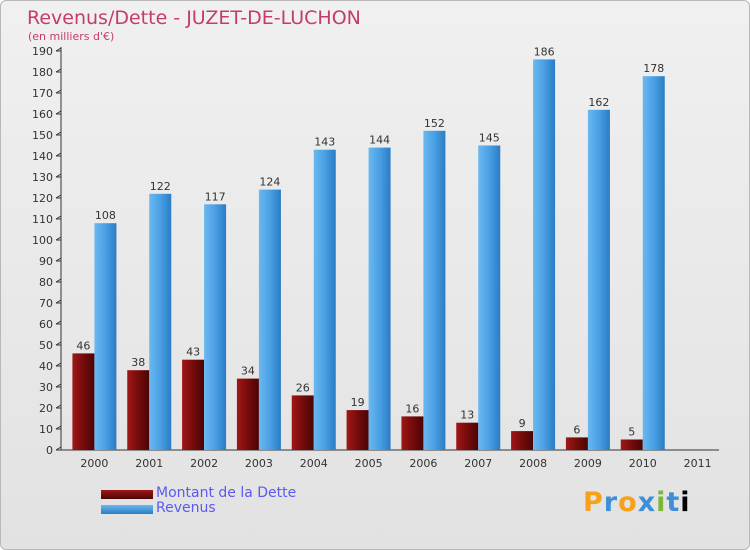 The height and width of the screenshot is (550, 750). Describe the element at coordinates (576, 429) in the screenshot. I see `bar-debt-label: 6` at that location.